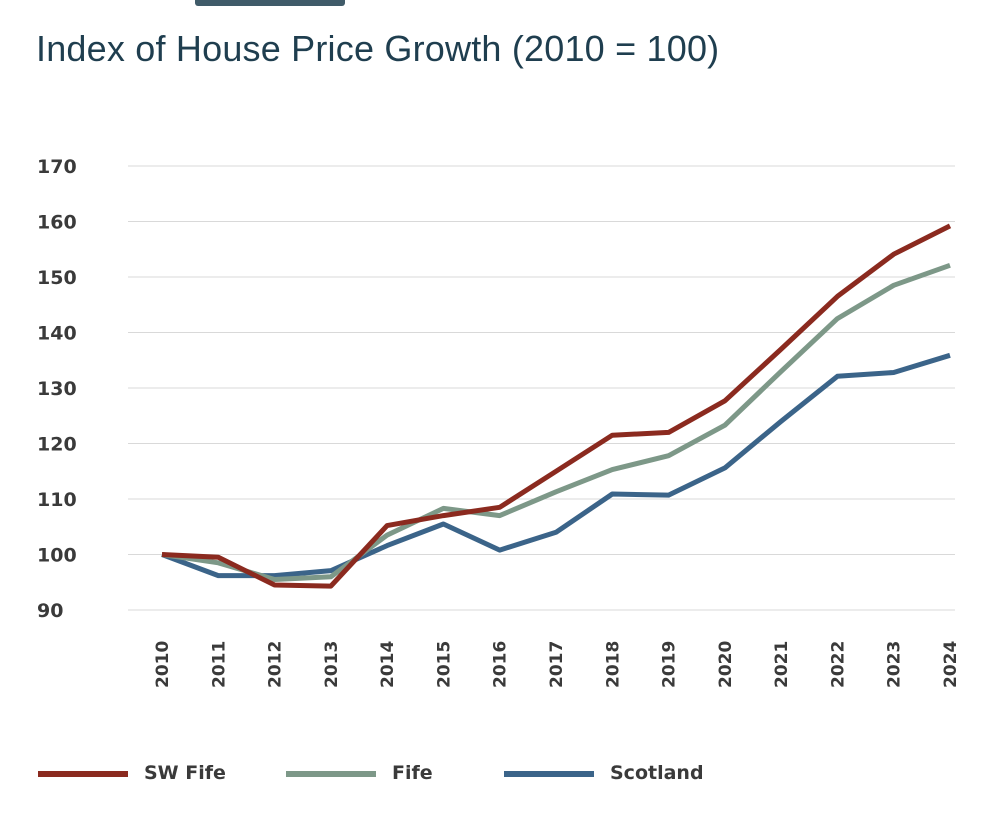  What do you see at coordinates (57, 278) in the screenshot?
I see `y-tick-label: 150` at bounding box center [57, 278].